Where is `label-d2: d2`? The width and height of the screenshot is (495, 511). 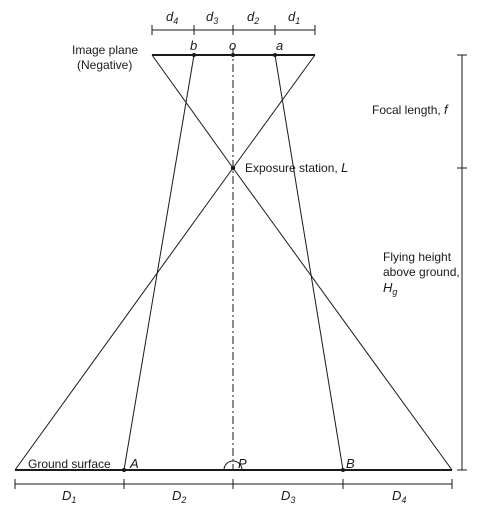 label-d2: d2 is located at coordinates (253, 17).